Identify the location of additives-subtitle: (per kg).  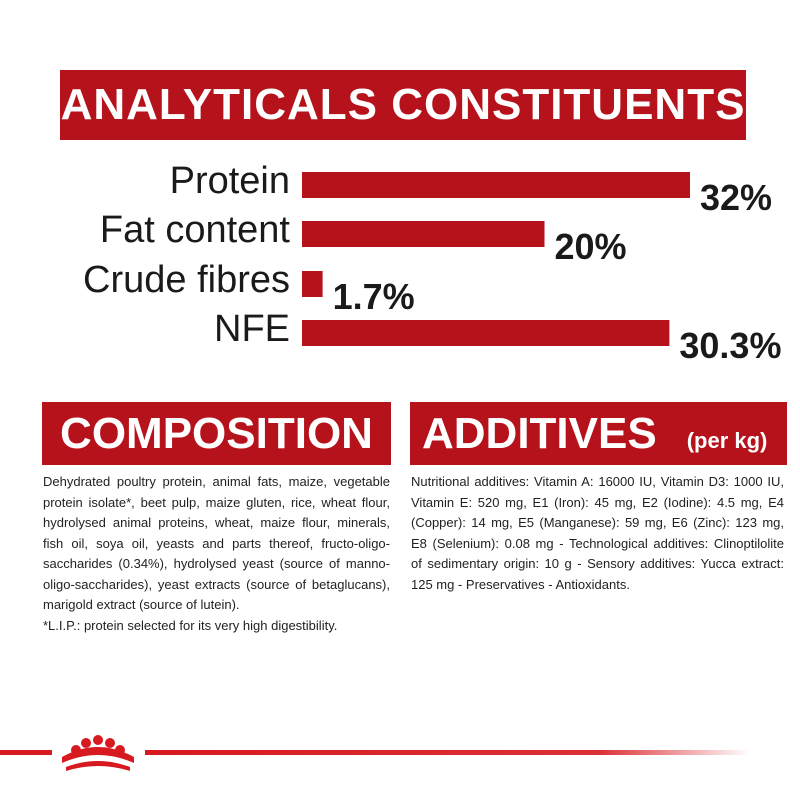
(727, 440).